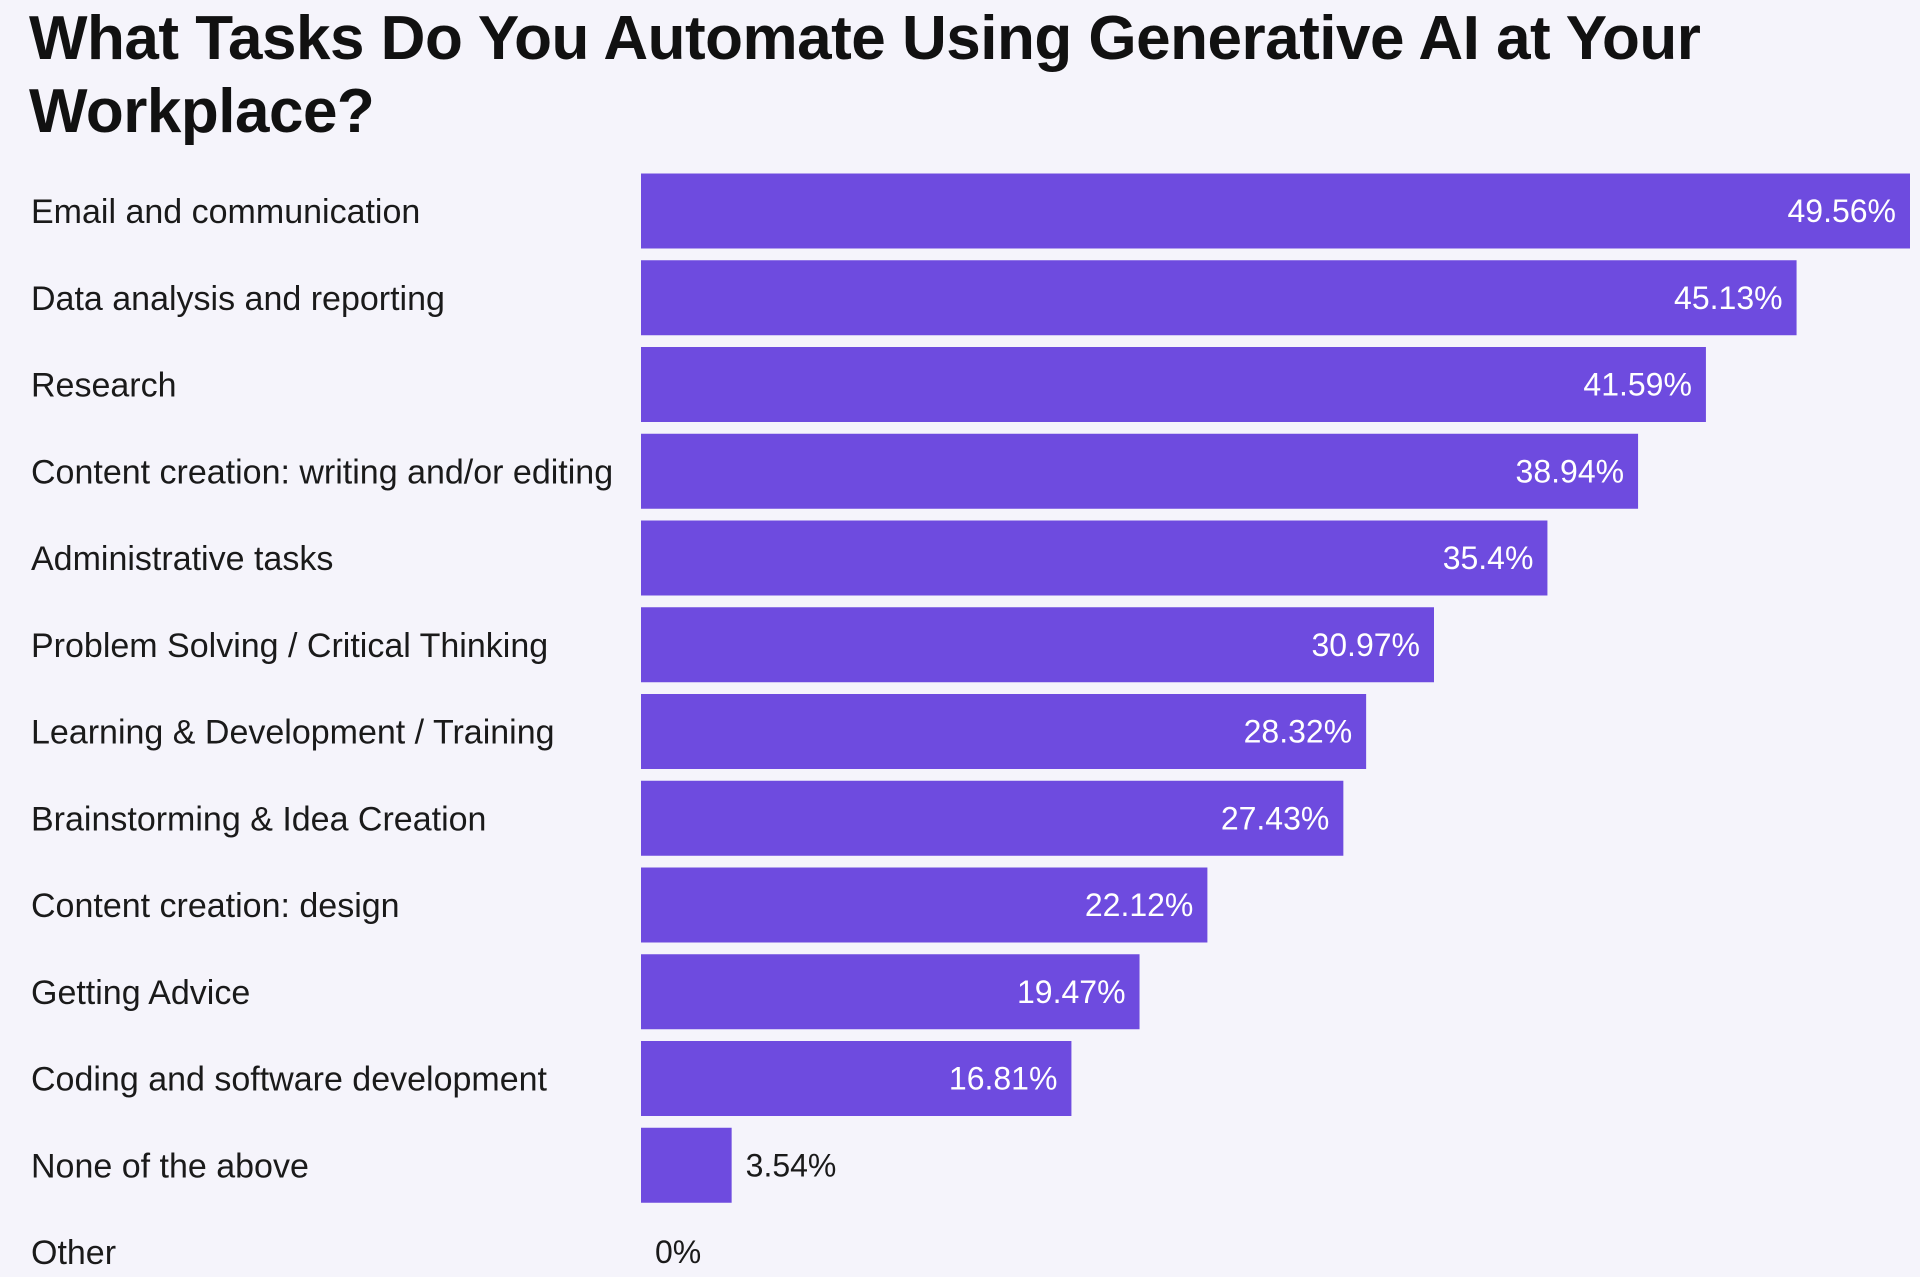  Describe the element at coordinates (140, 993) in the screenshot. I see `category-label-getting-advice: Getting Advice` at that location.